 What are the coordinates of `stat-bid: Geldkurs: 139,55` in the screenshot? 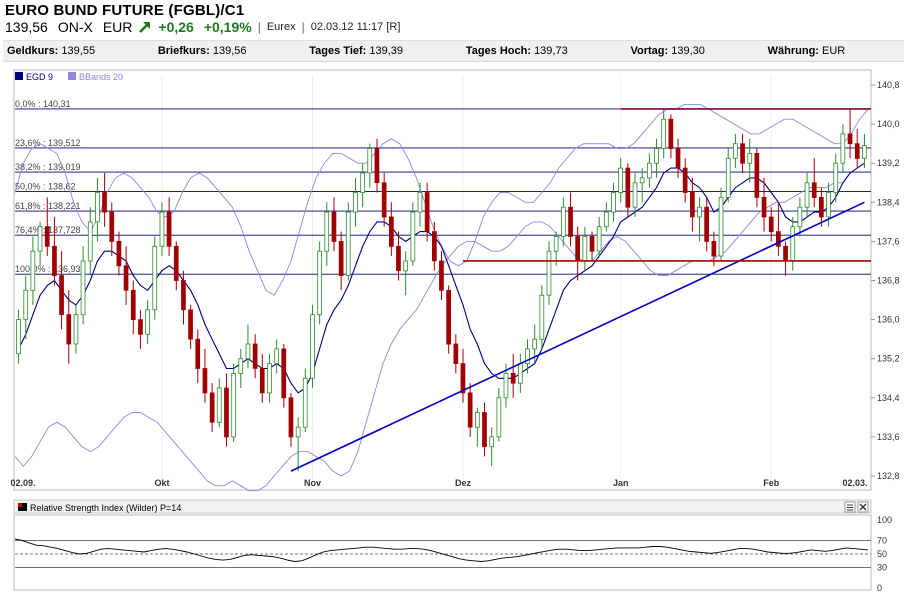 It's located at (51, 51).